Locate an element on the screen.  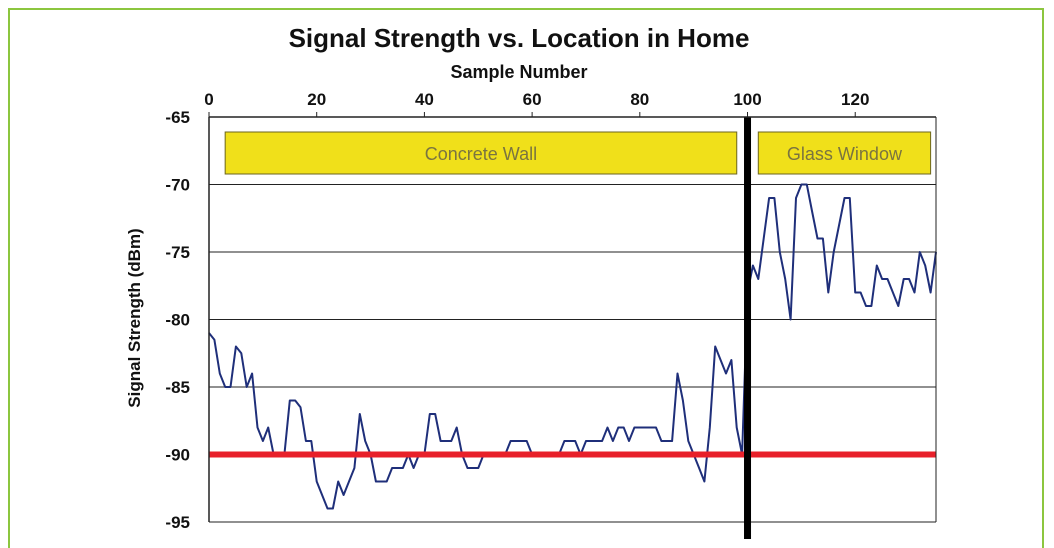
x-tick-label: 20 is located at coordinates (316, 99).